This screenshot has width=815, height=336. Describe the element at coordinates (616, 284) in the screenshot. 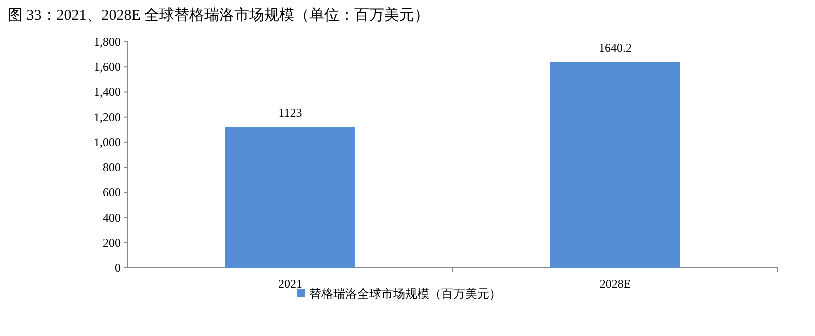

I see `x-tick-label: 2028E` at that location.